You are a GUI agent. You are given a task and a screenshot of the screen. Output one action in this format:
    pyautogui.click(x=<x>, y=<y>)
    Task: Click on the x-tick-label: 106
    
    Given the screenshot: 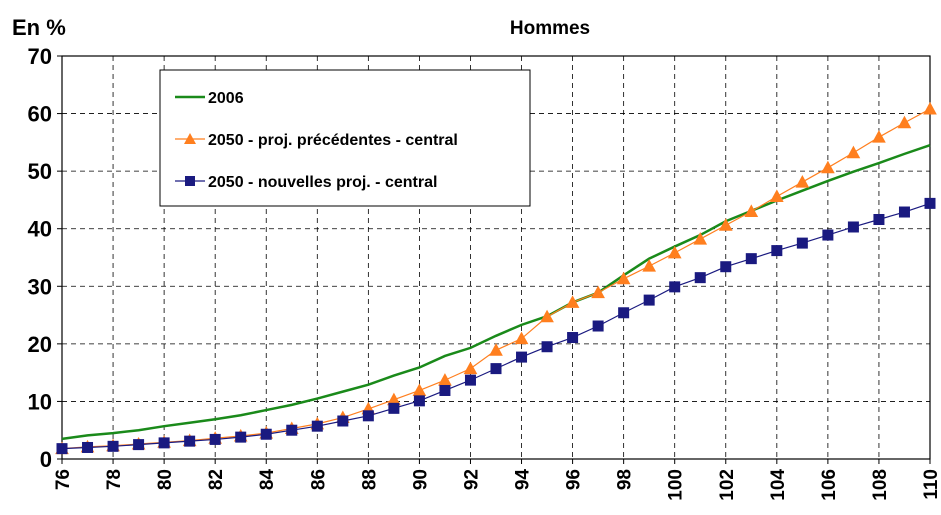 What is the action you would take?
    pyautogui.click(x=829, y=485)
    